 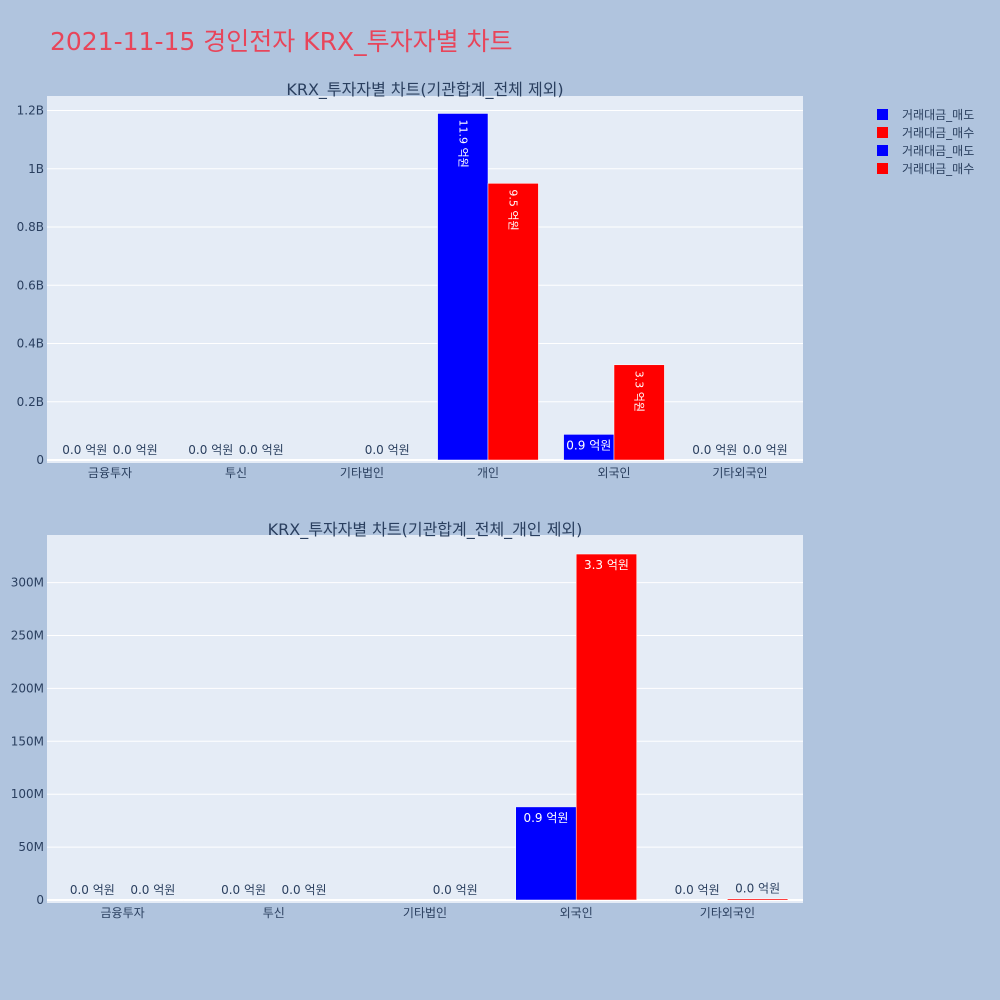 What do you see at coordinates (513, 209) in the screenshot?
I see `data-label: 9.5 억원` at bounding box center [513, 209].